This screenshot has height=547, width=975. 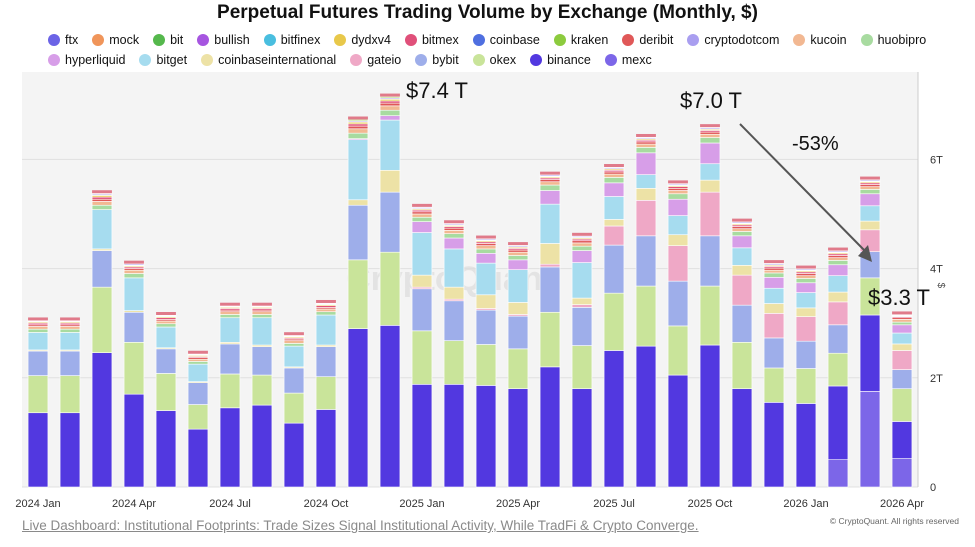 What do you see at coordinates (163, 60) in the screenshot?
I see `legend-item-bitget: bitget` at bounding box center [163, 60].